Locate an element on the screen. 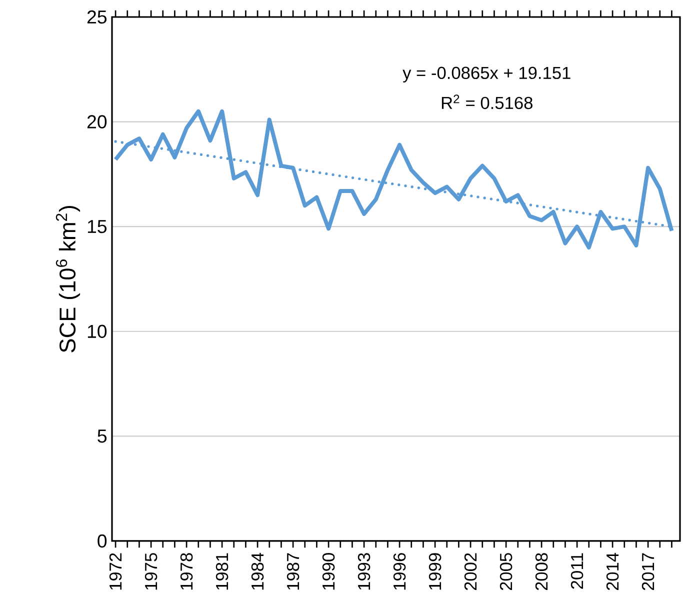  x-tick-label: 2005 is located at coordinates (506, 571).